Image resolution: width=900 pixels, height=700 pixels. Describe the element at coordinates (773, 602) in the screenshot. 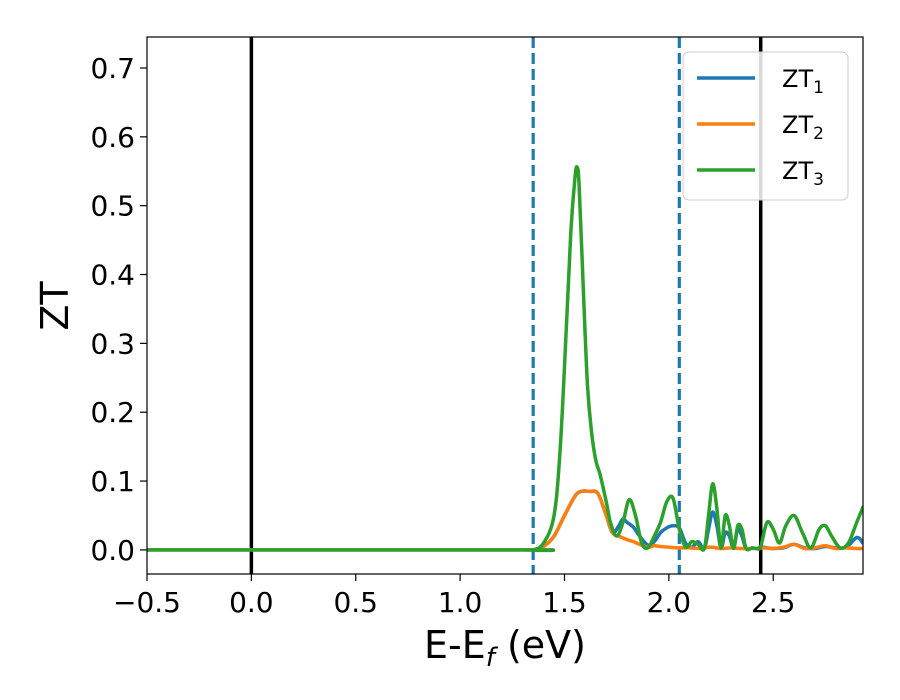

I see `x-tick-label: 2.5` at that location.